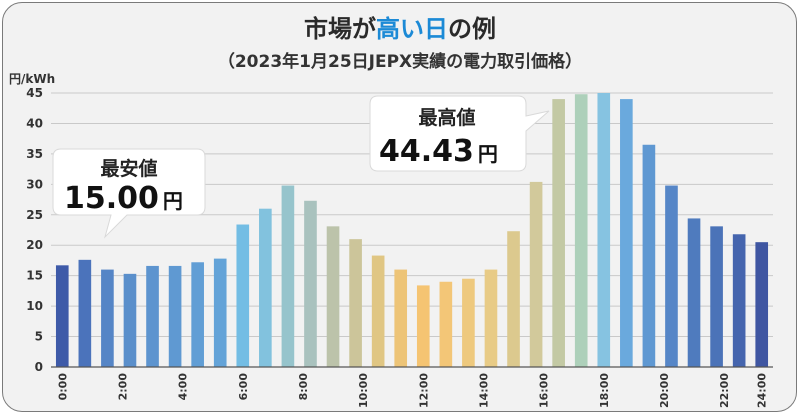 The image size is (801, 416). I want to click on callout-lowest-price: 最安値 15.00 円, so click(129, 193).